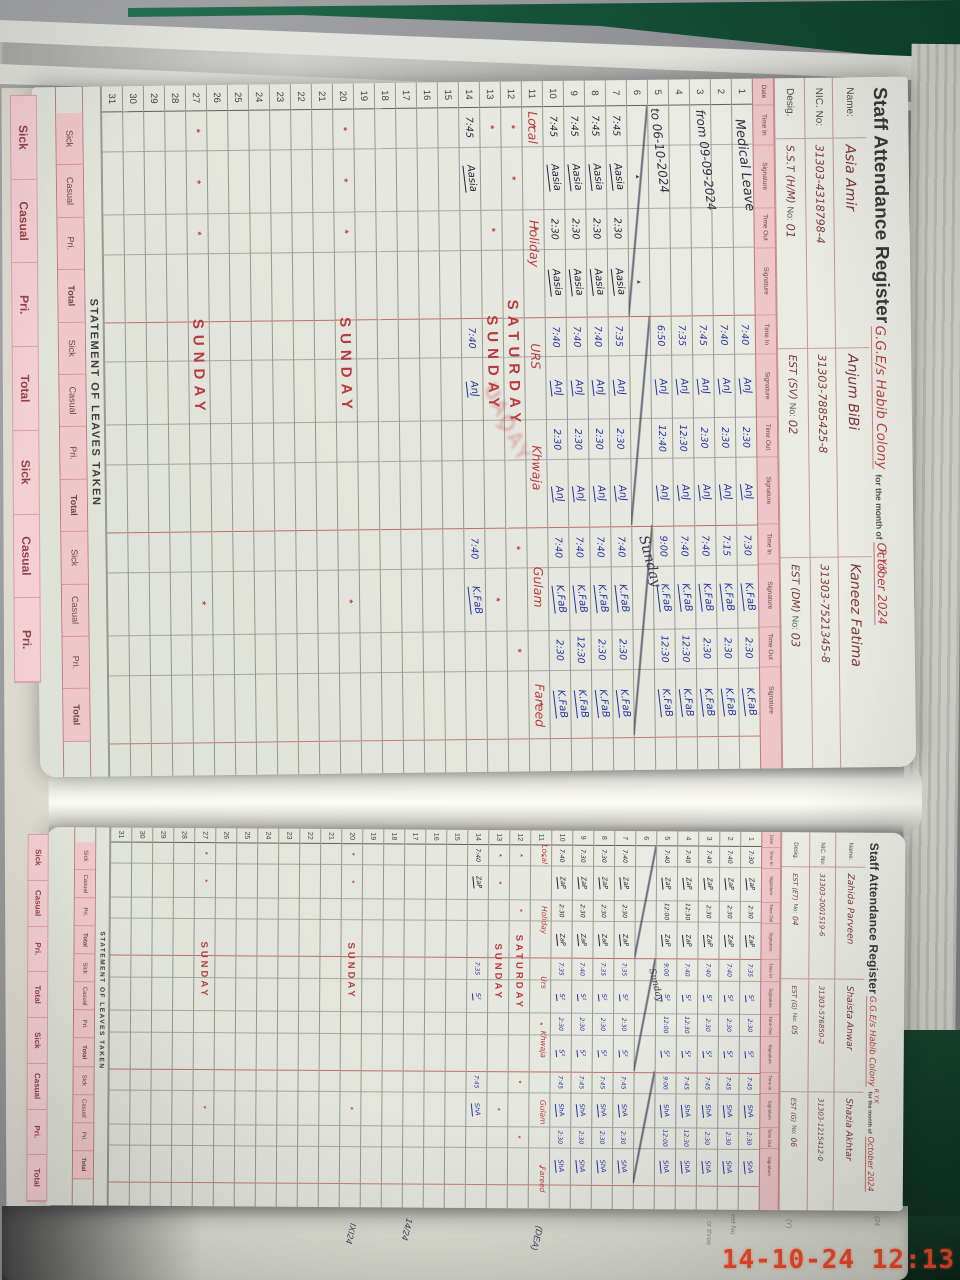  What do you see at coordinates (83, 1080) in the screenshot?
I see `leave-type-label: Sick` at bounding box center [83, 1080].